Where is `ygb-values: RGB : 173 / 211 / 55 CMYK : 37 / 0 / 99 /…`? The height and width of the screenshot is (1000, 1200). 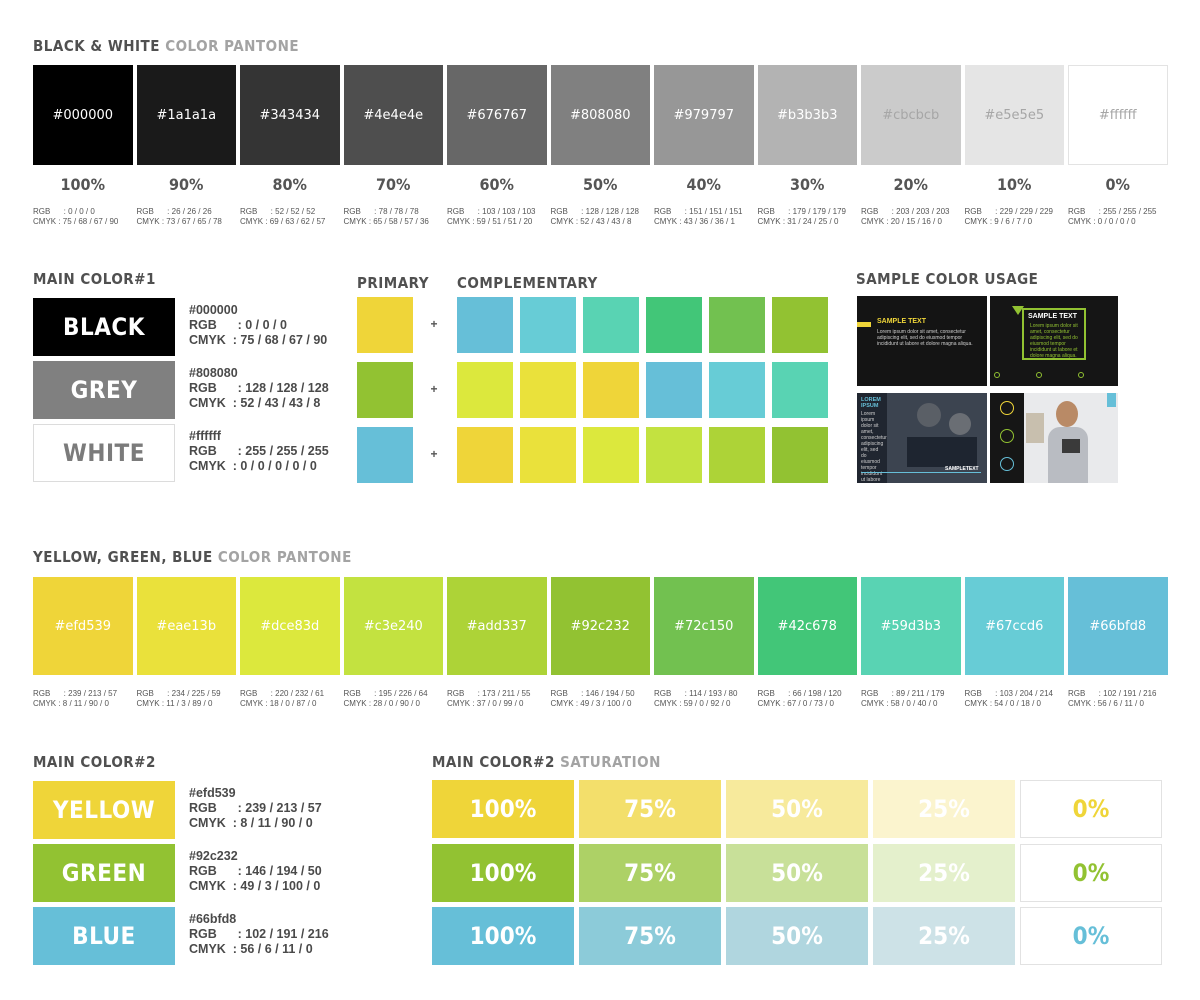 ygb-values: RGB : 173 / 211 / 55 CMYK : 37 / 0 / 99 /… is located at coordinates (497, 699).